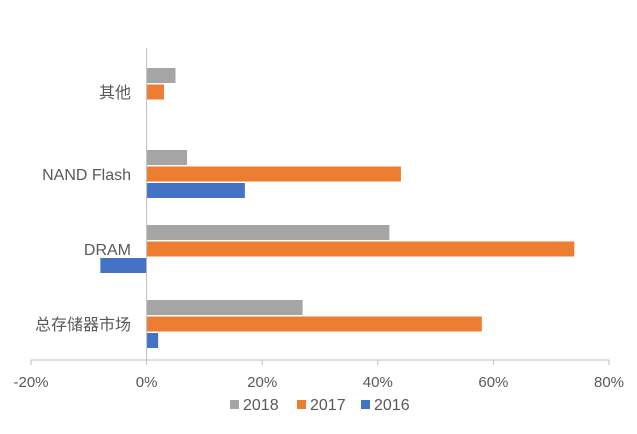 The image size is (637, 434). Describe the element at coordinates (83, 209) in the screenshot. I see `category-labels: 其他 NAND Flash DRAM 总存储器市场` at that location.